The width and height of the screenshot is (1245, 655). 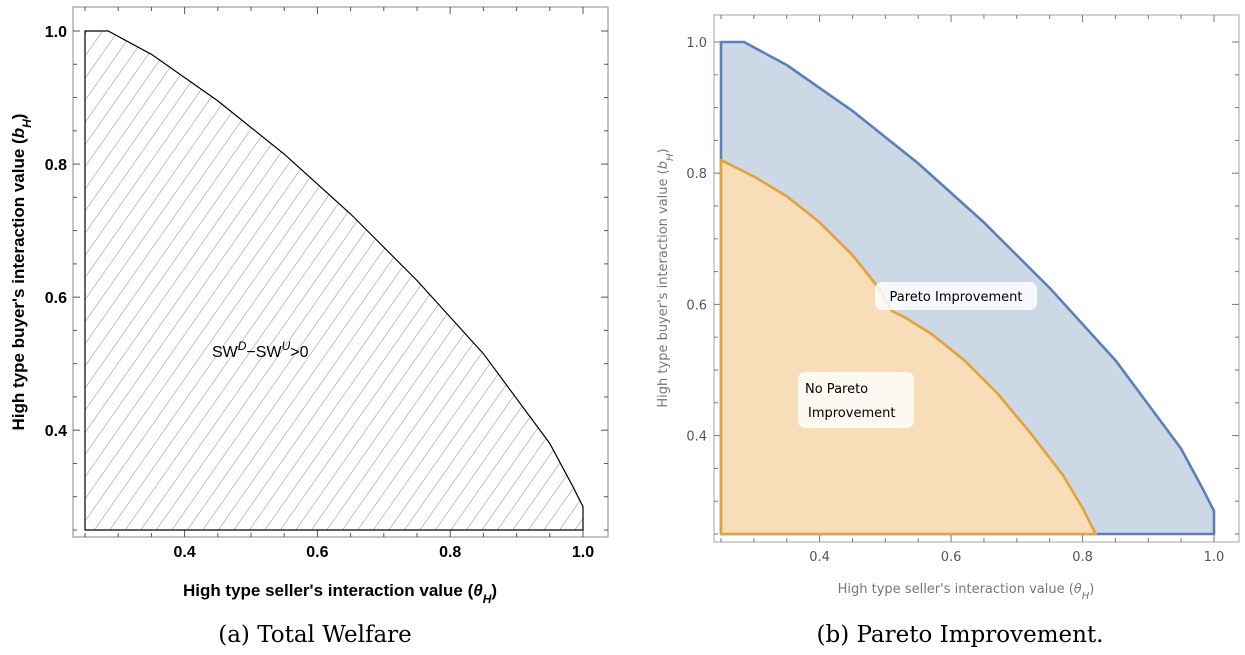 I want to click on region-label-pareto: Pareto Improvement, so click(x=956, y=297).